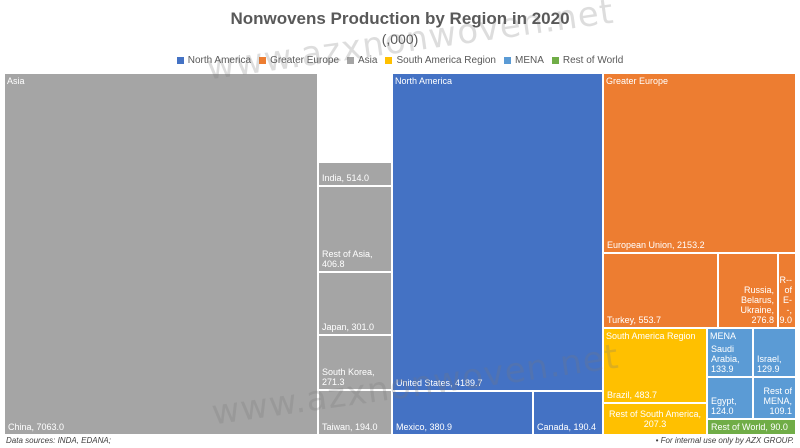 This screenshot has width=800, height=448. Describe the element at coordinates (219, 60) in the screenshot. I see `legend-label: North America` at that location.